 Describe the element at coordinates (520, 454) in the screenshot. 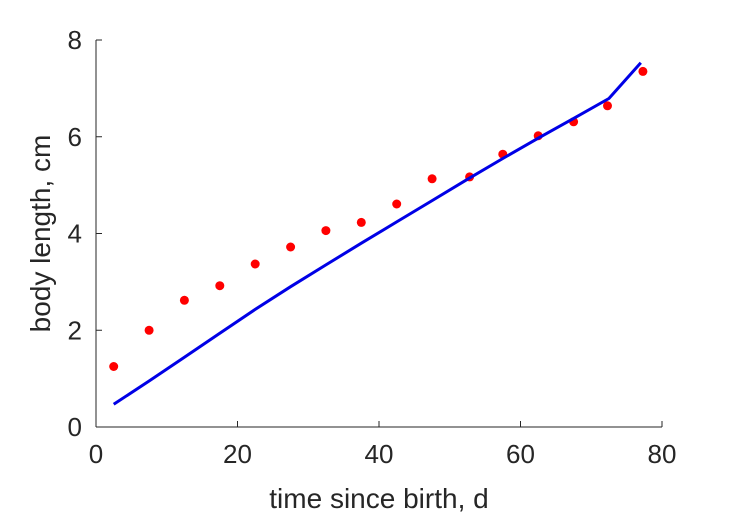

I see `x-tick-label: 60` at that location.